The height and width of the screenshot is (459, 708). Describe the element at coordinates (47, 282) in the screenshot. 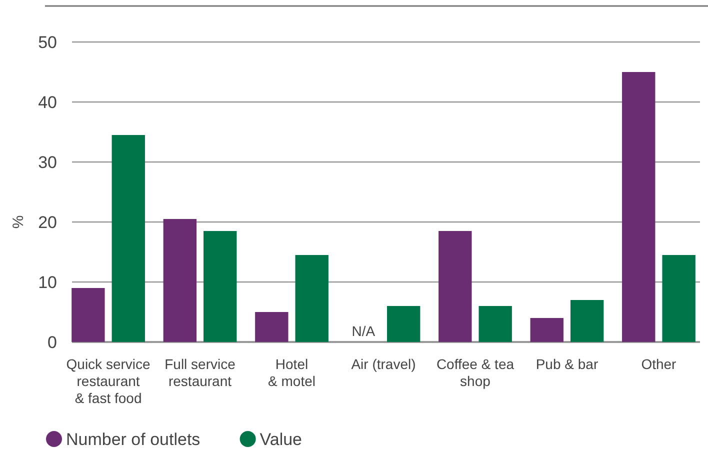

I see `y-tick-label: 10` at that location.